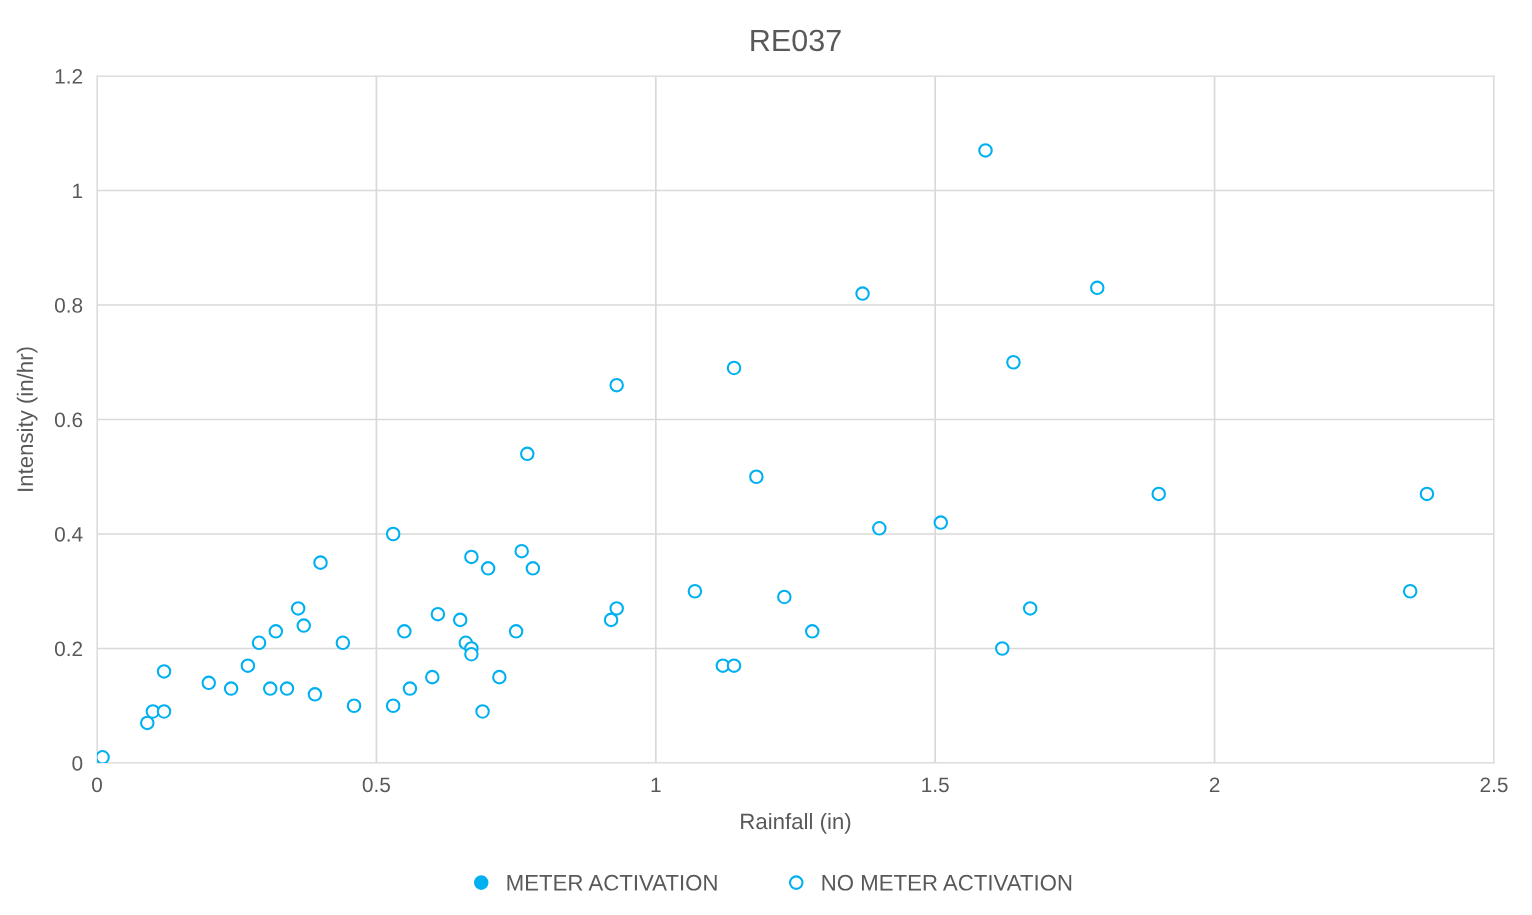 The height and width of the screenshot is (915, 1532). I want to click on y-tick-label: 1.2, so click(69, 76).